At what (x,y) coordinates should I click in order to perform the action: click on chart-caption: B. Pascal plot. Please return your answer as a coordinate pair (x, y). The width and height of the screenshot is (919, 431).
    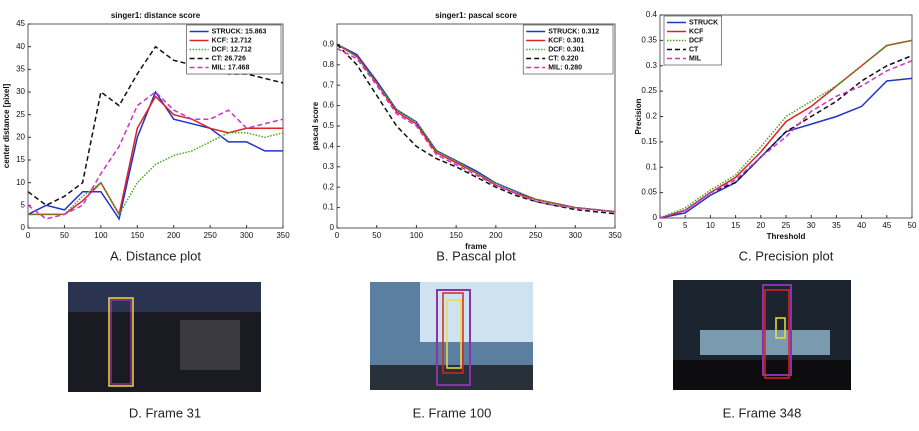
    Looking at the image, I should click on (476, 255).